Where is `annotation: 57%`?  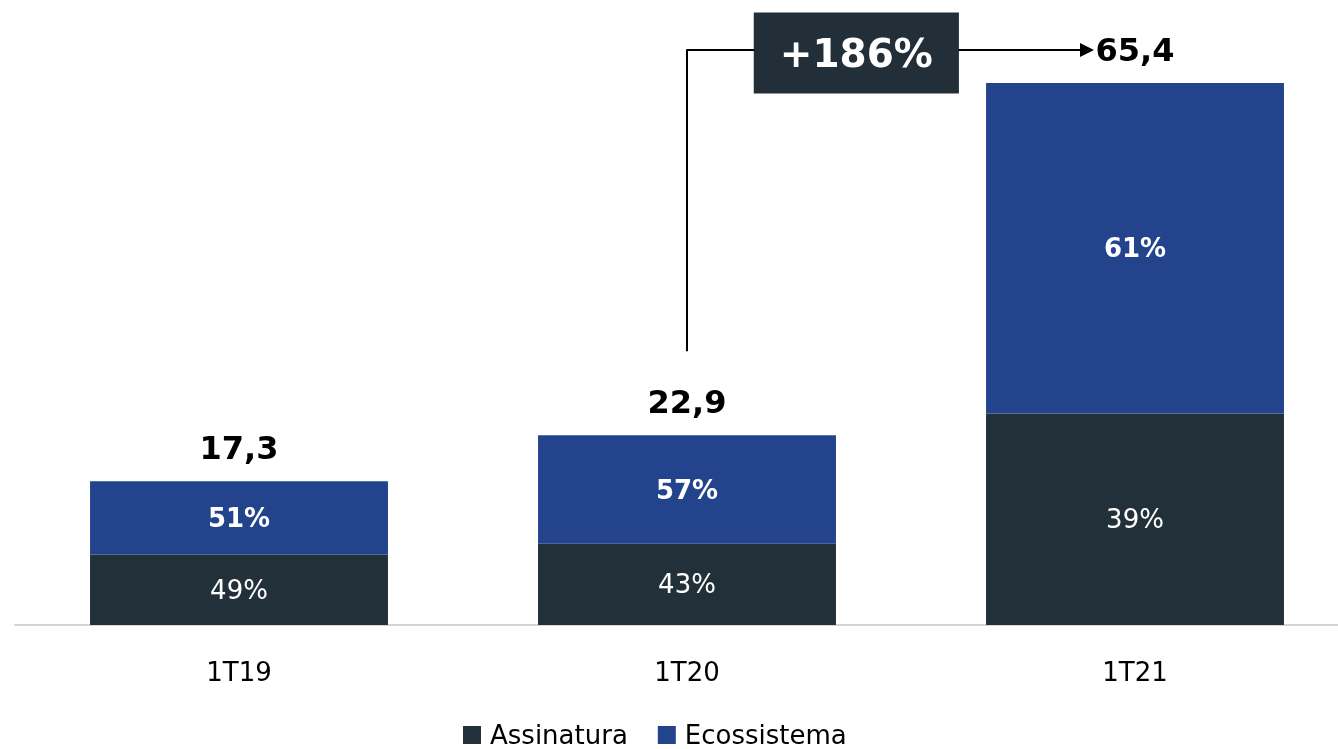 annotation: 57% is located at coordinates (687, 489).